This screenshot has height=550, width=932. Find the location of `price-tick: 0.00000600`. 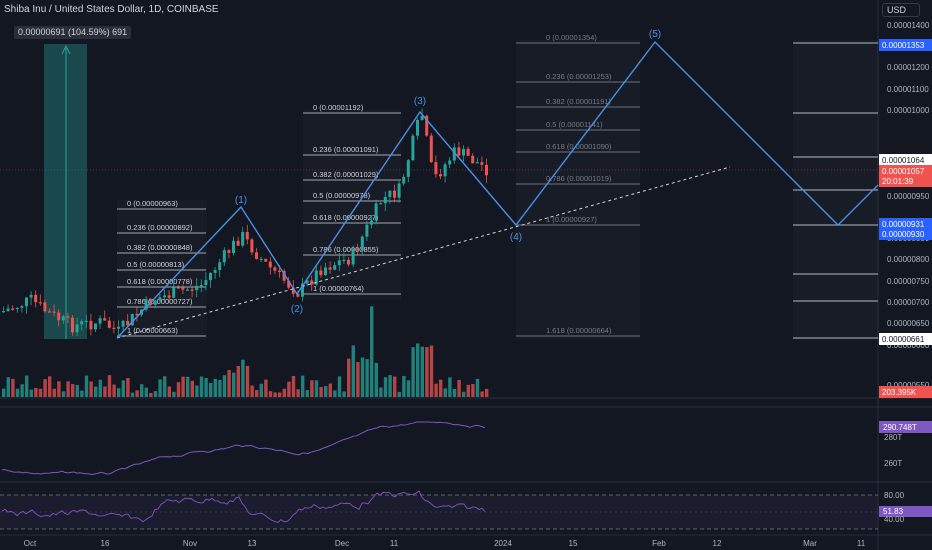

price-tick: 0.00000600 is located at coordinates (908, 345).